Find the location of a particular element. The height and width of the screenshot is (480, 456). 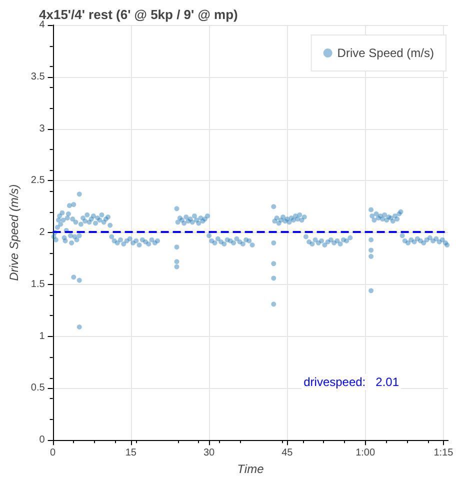

y-tick-label: 3.5 is located at coordinates (38, 76).